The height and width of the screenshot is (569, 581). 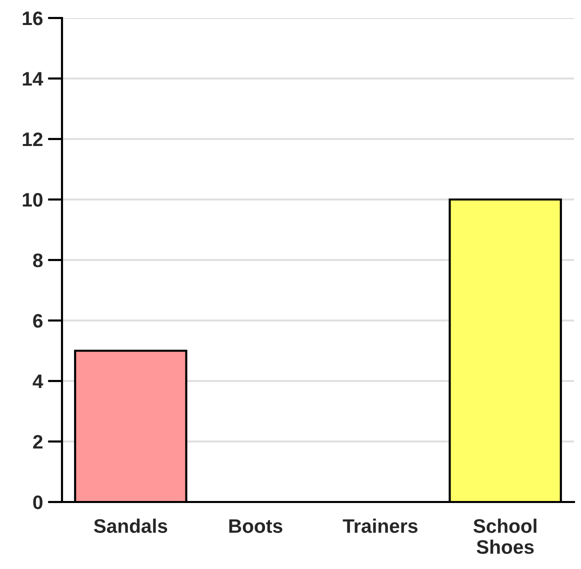 What do you see at coordinates (32, 18) in the screenshot?
I see `y-tick-label: 16` at bounding box center [32, 18].